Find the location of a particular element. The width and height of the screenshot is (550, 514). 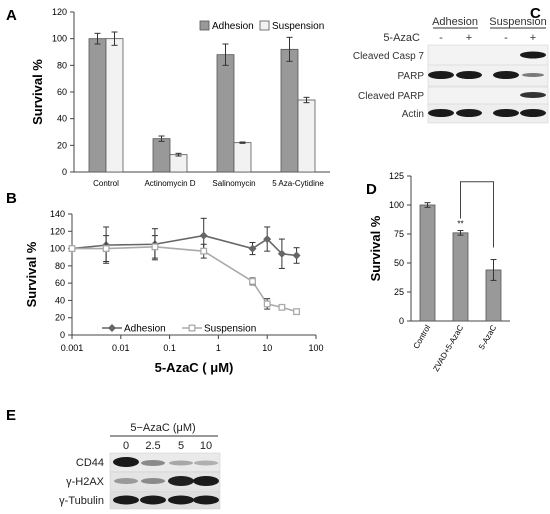

panel-label-e: E is located at coordinates (11, 415).